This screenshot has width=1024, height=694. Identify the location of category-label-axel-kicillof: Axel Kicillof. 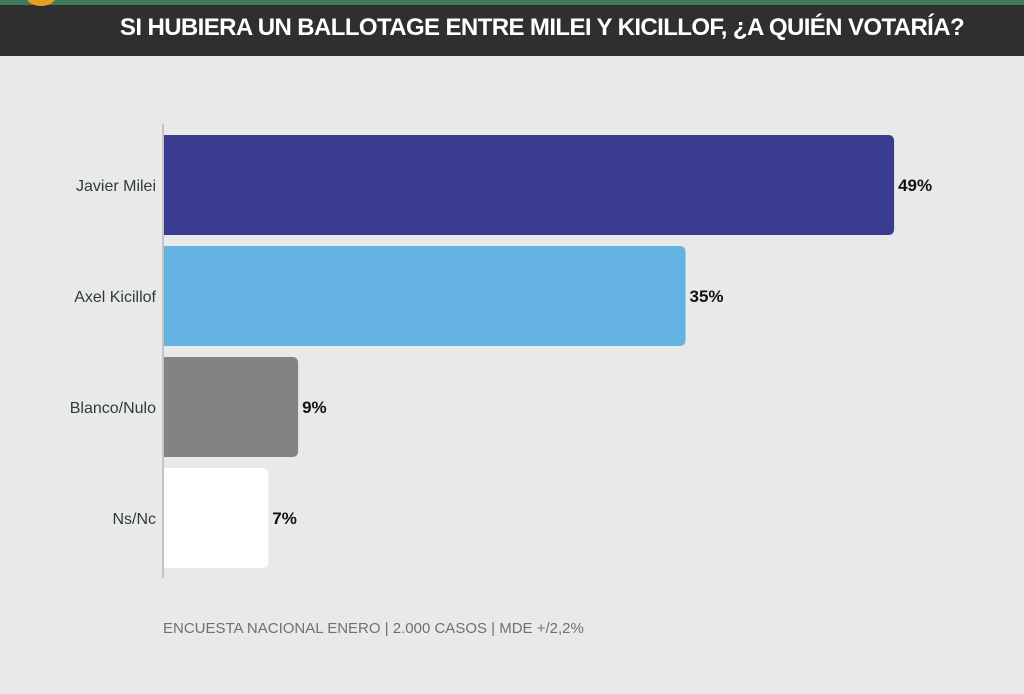
(115, 297).